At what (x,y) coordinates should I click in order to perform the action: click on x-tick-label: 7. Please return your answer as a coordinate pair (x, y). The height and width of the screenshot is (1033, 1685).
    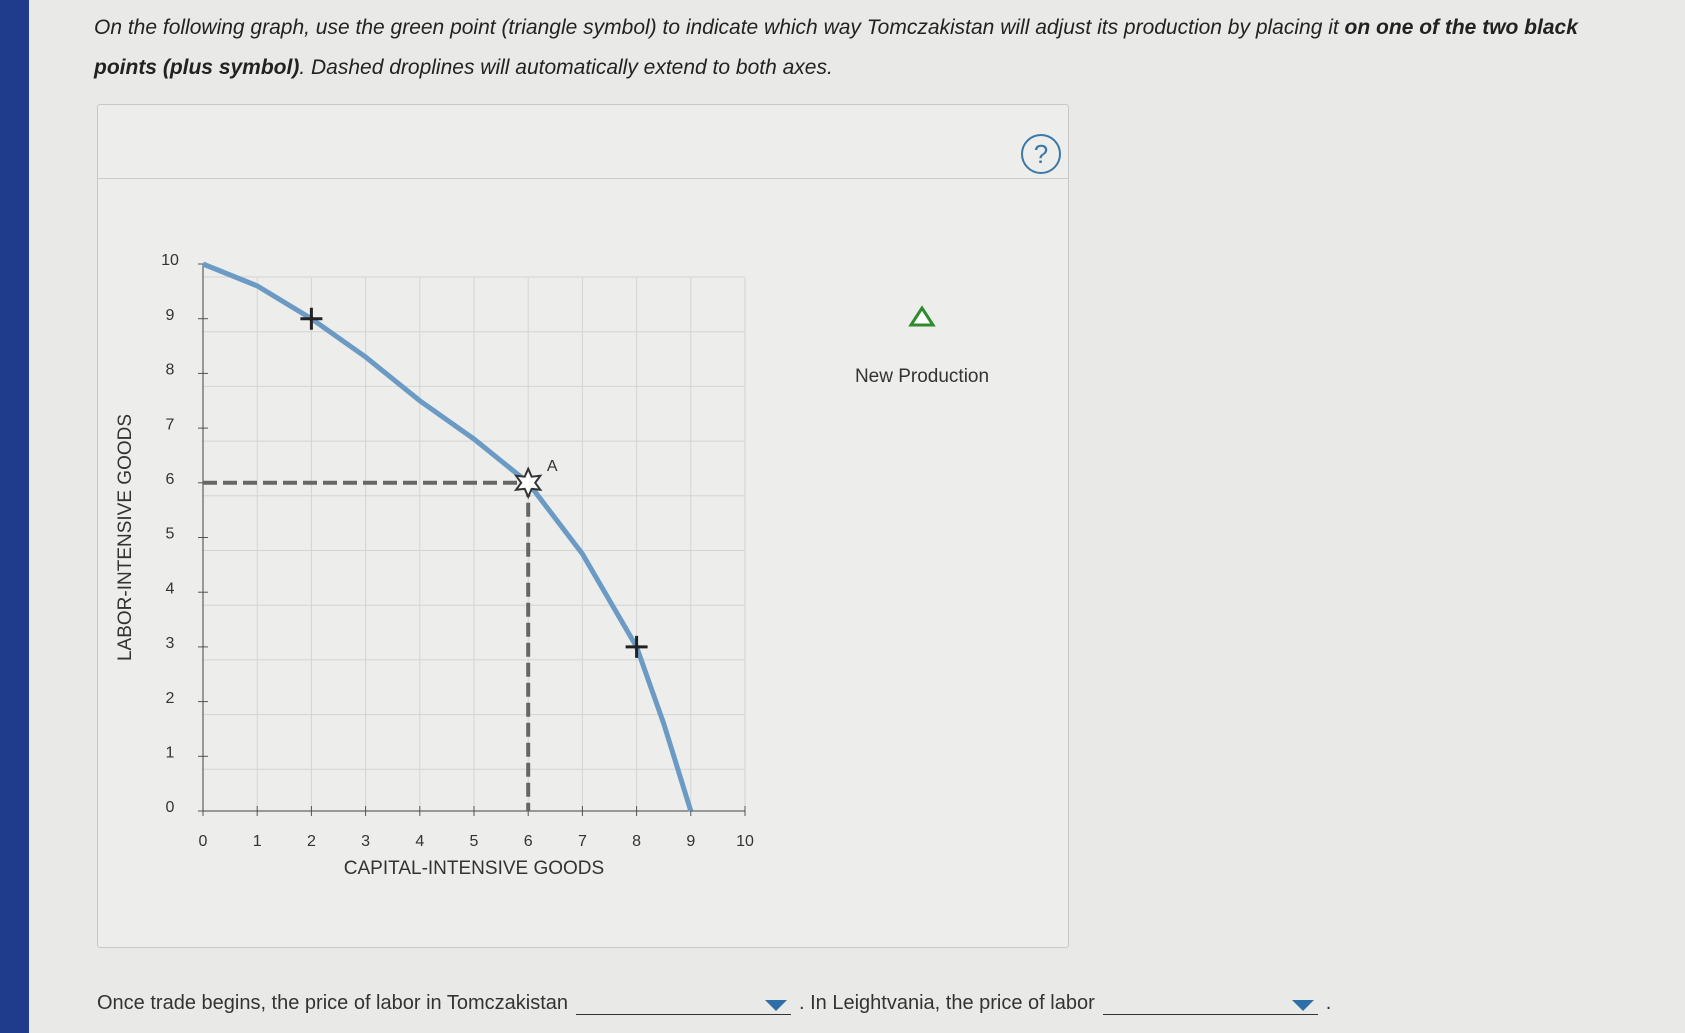
    Looking at the image, I should click on (582, 841).